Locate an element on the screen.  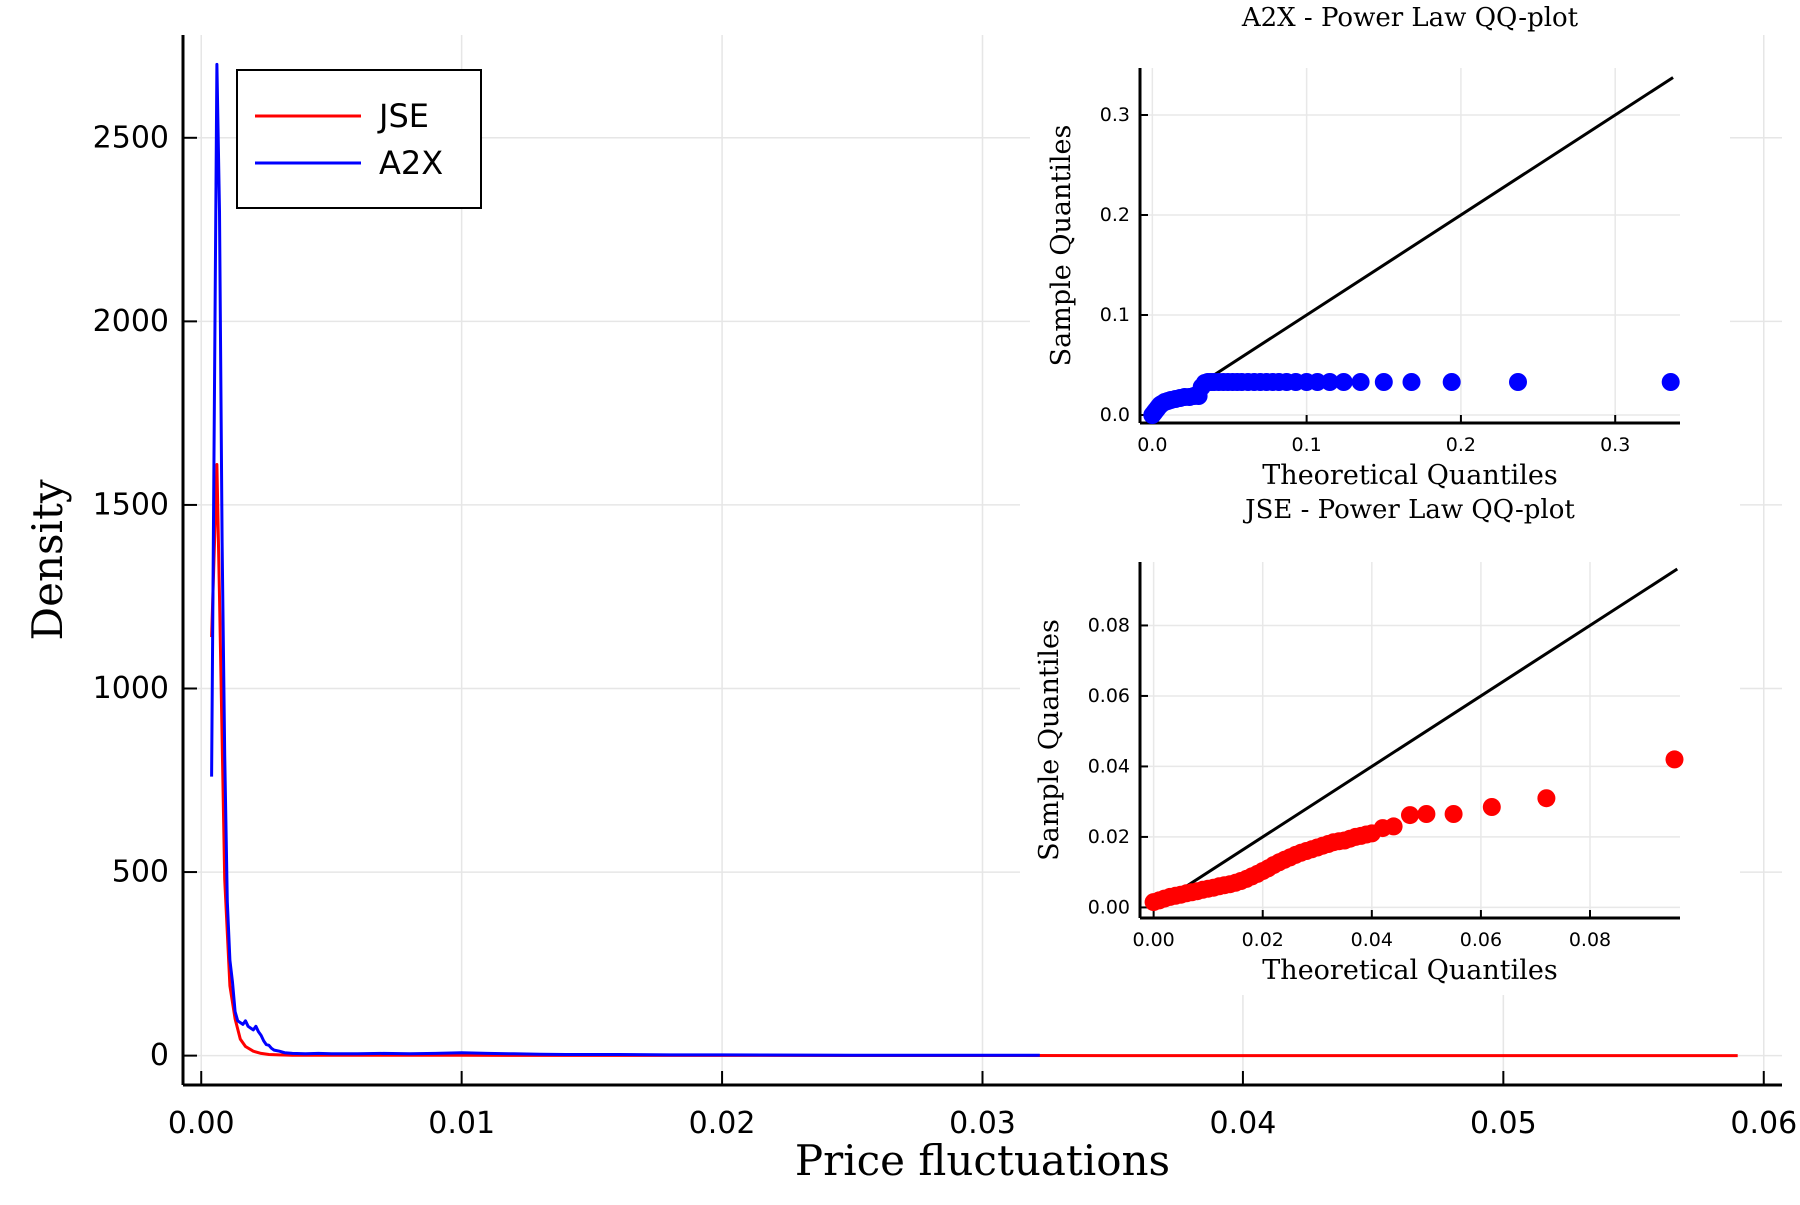
inset2-x-tick-label-4: 0.08 is located at coordinates (1590, 940).